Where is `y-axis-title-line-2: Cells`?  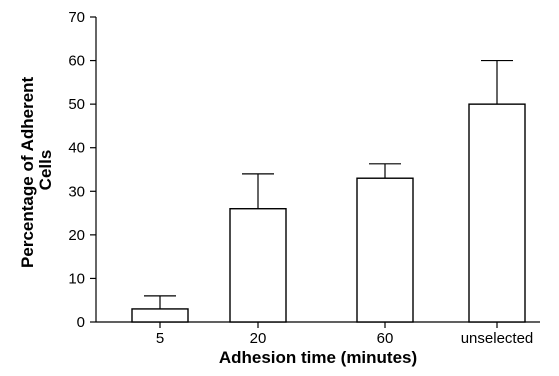 y-axis-title-line-2: Cells is located at coordinates (45, 170).